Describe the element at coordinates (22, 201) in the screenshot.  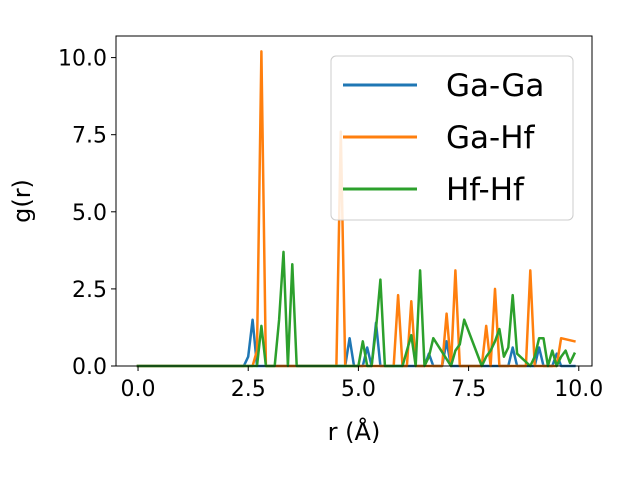
I see `y-axis-label: g(r)` at that location.